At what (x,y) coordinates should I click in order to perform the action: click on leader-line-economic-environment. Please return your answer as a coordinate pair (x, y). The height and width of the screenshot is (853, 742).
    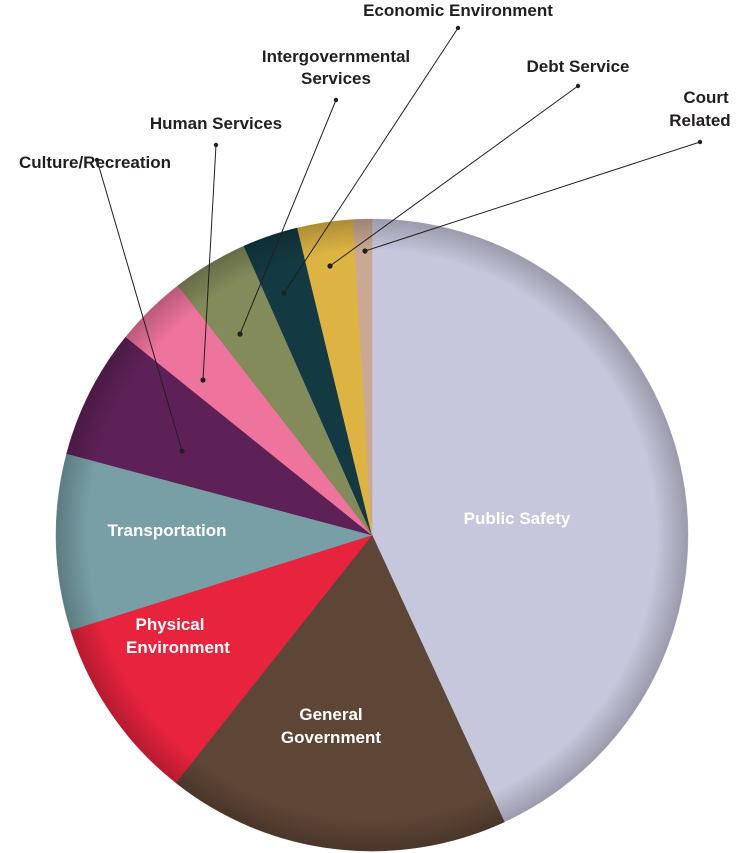
    Looking at the image, I should click on (371, 160).